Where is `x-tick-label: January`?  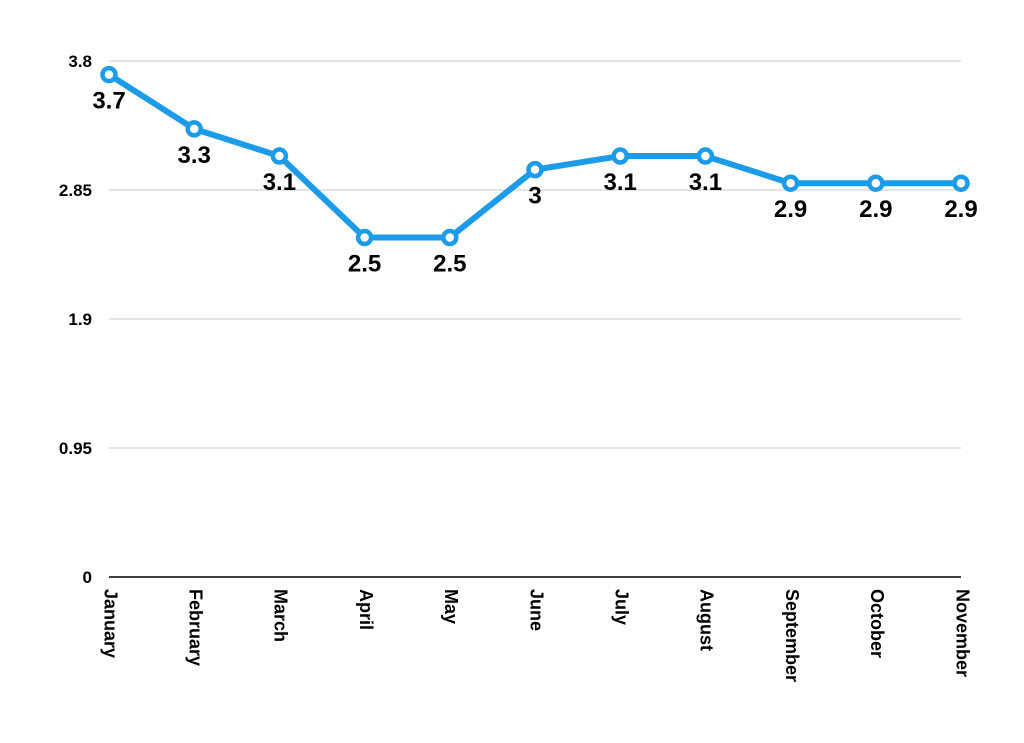 x-tick-label: January is located at coordinates (110, 623).